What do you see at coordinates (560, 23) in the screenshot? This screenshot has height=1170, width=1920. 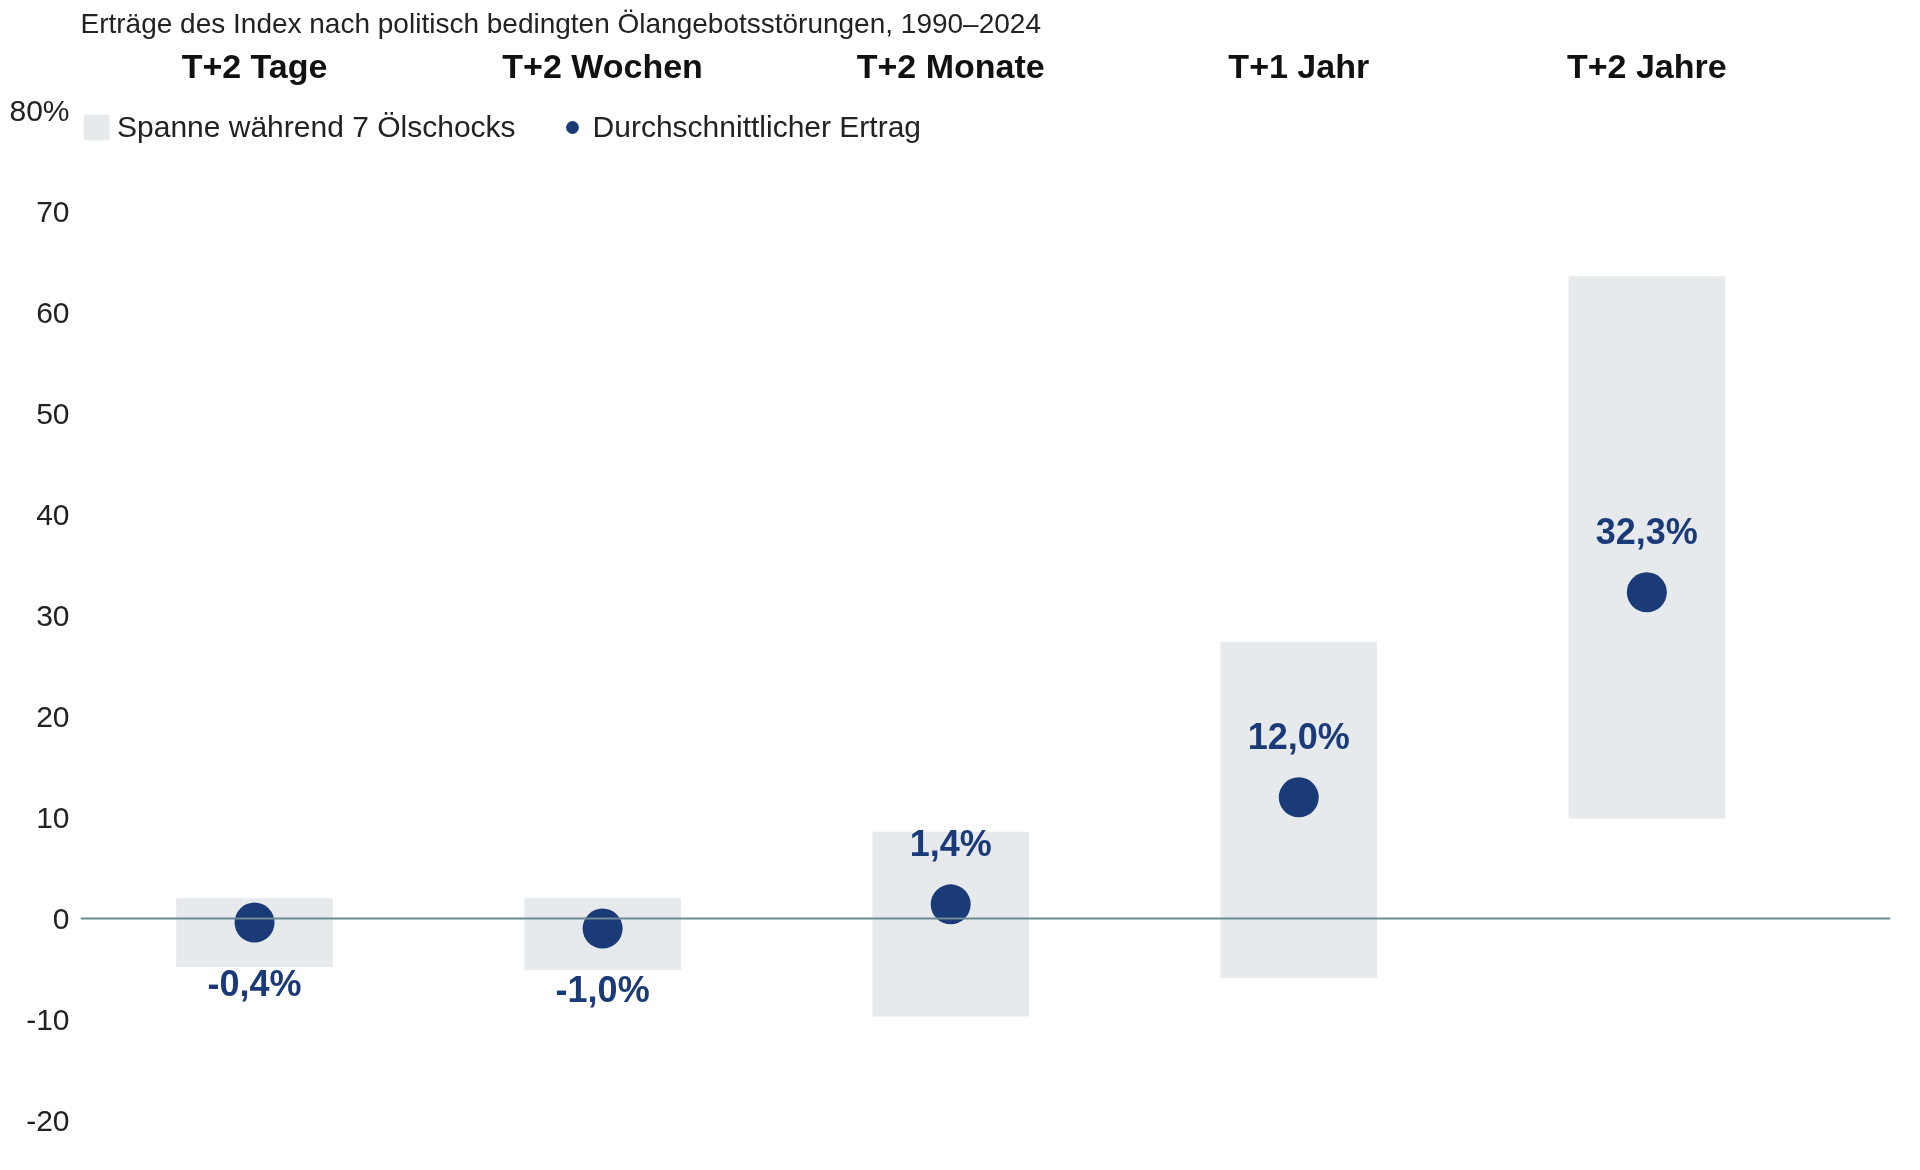 I see `chart-title: Erträge des Index nach politisch bedingten Ölangebotsstörungen, 1990–2024` at bounding box center [560, 23].